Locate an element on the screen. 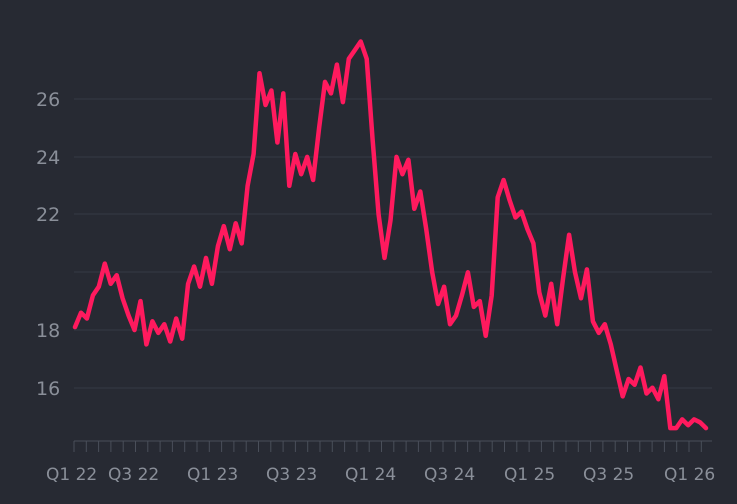  x-axis-minor-ticks is located at coordinates (387, 446).